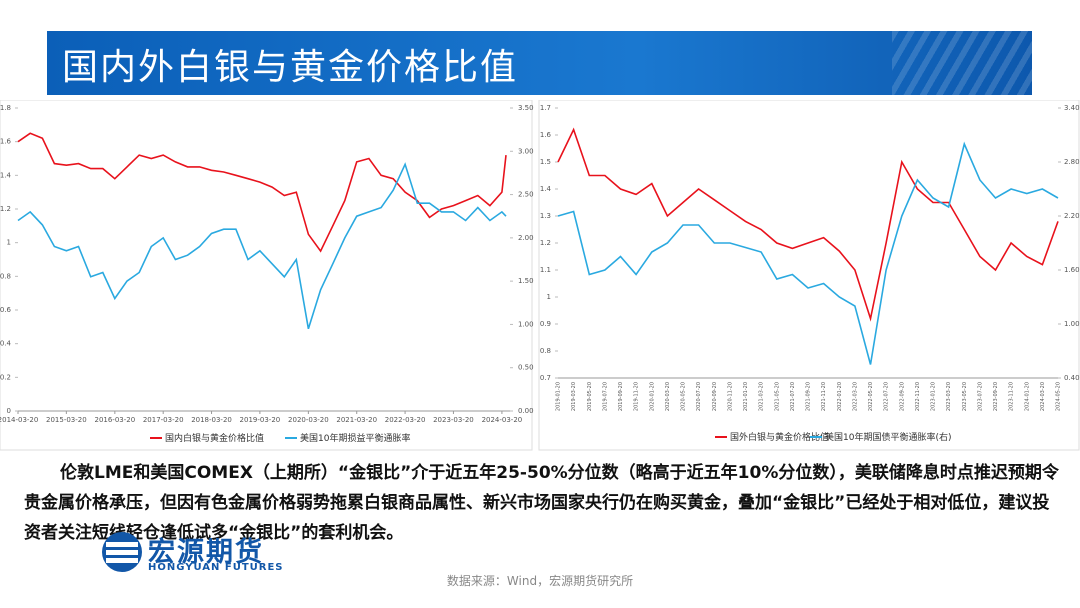 The width and height of the screenshot is (1080, 608). Describe the element at coordinates (214, 438) in the screenshot. I see `legend-label: 国内白银与黄金价格比值` at that location.